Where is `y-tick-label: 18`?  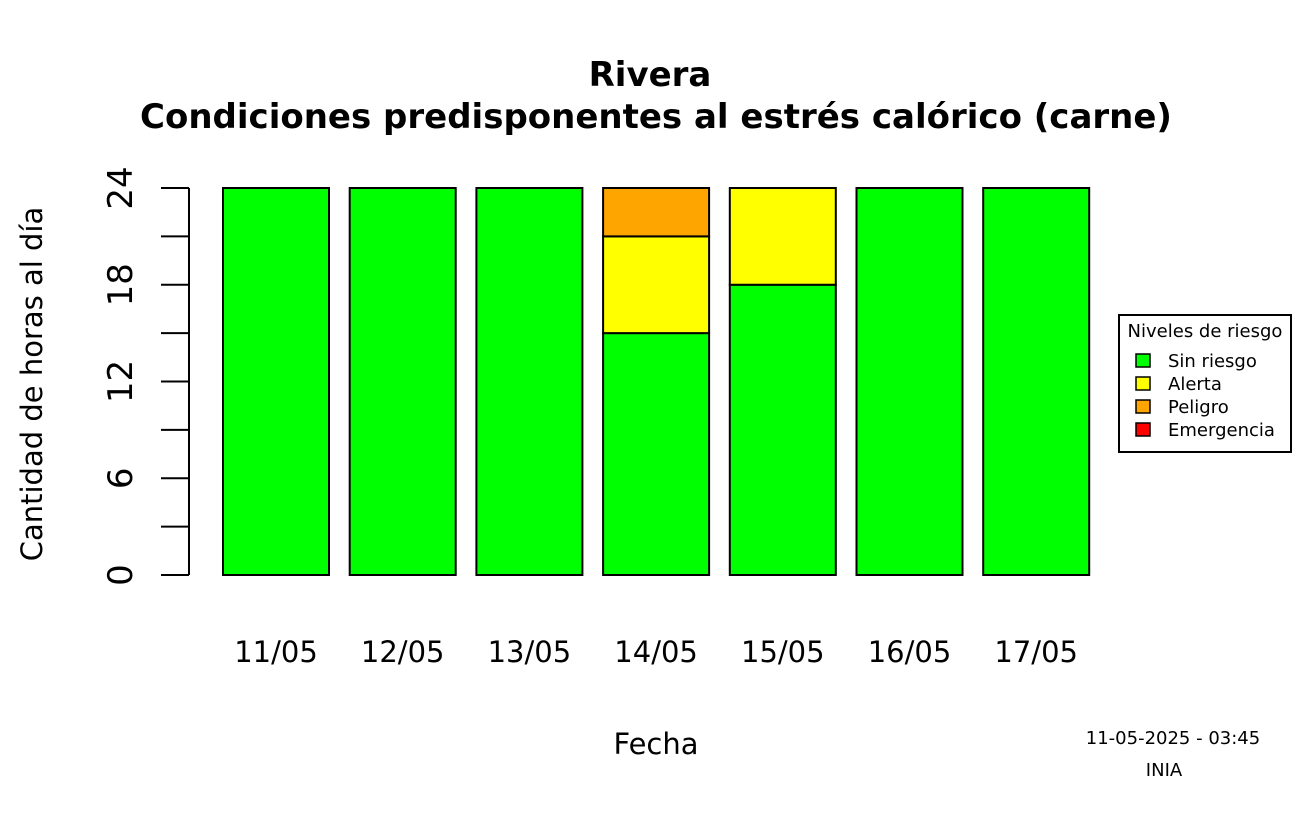 y-tick-label: 18 is located at coordinates (121, 284).